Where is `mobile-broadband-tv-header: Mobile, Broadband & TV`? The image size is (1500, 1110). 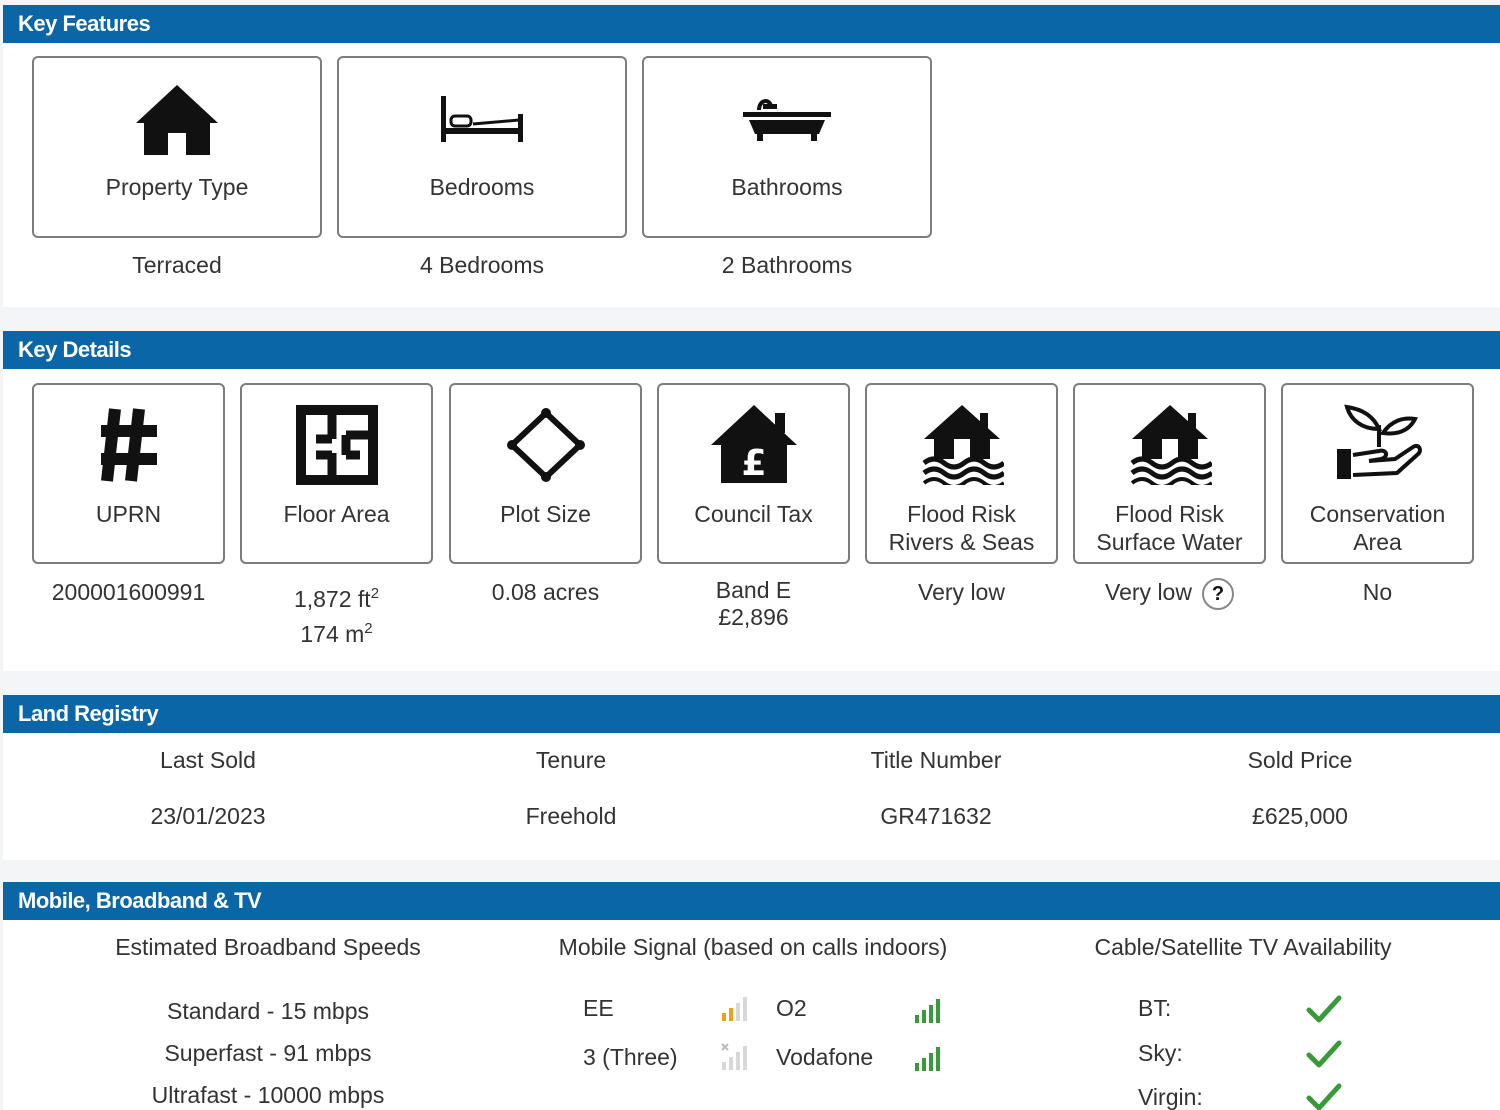
mobile-broadband-tv-header: Mobile, Broadband & TV is located at coordinates (751, 901).